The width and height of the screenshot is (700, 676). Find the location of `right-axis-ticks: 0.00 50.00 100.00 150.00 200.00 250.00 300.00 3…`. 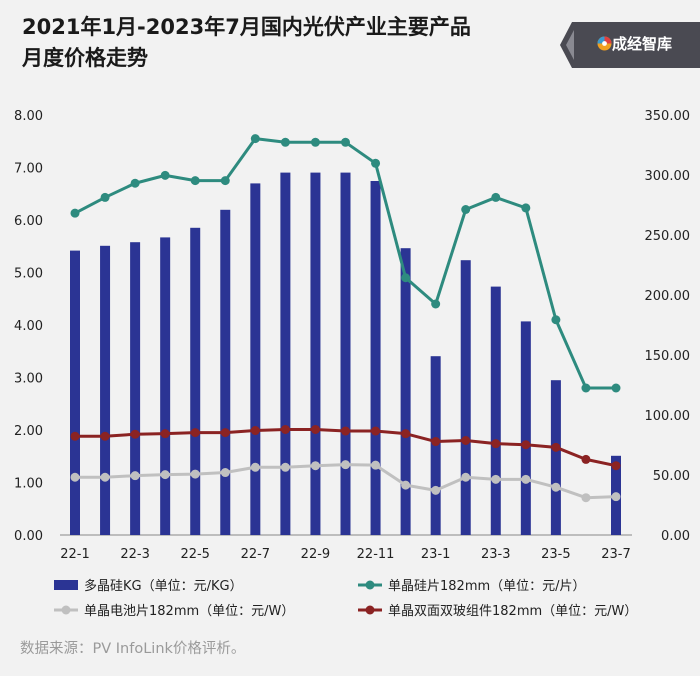

right-axis-ticks: 0.00 50.00 100.00 150.00 200.00 250.00 300.00 3… is located at coordinates (668, 326).